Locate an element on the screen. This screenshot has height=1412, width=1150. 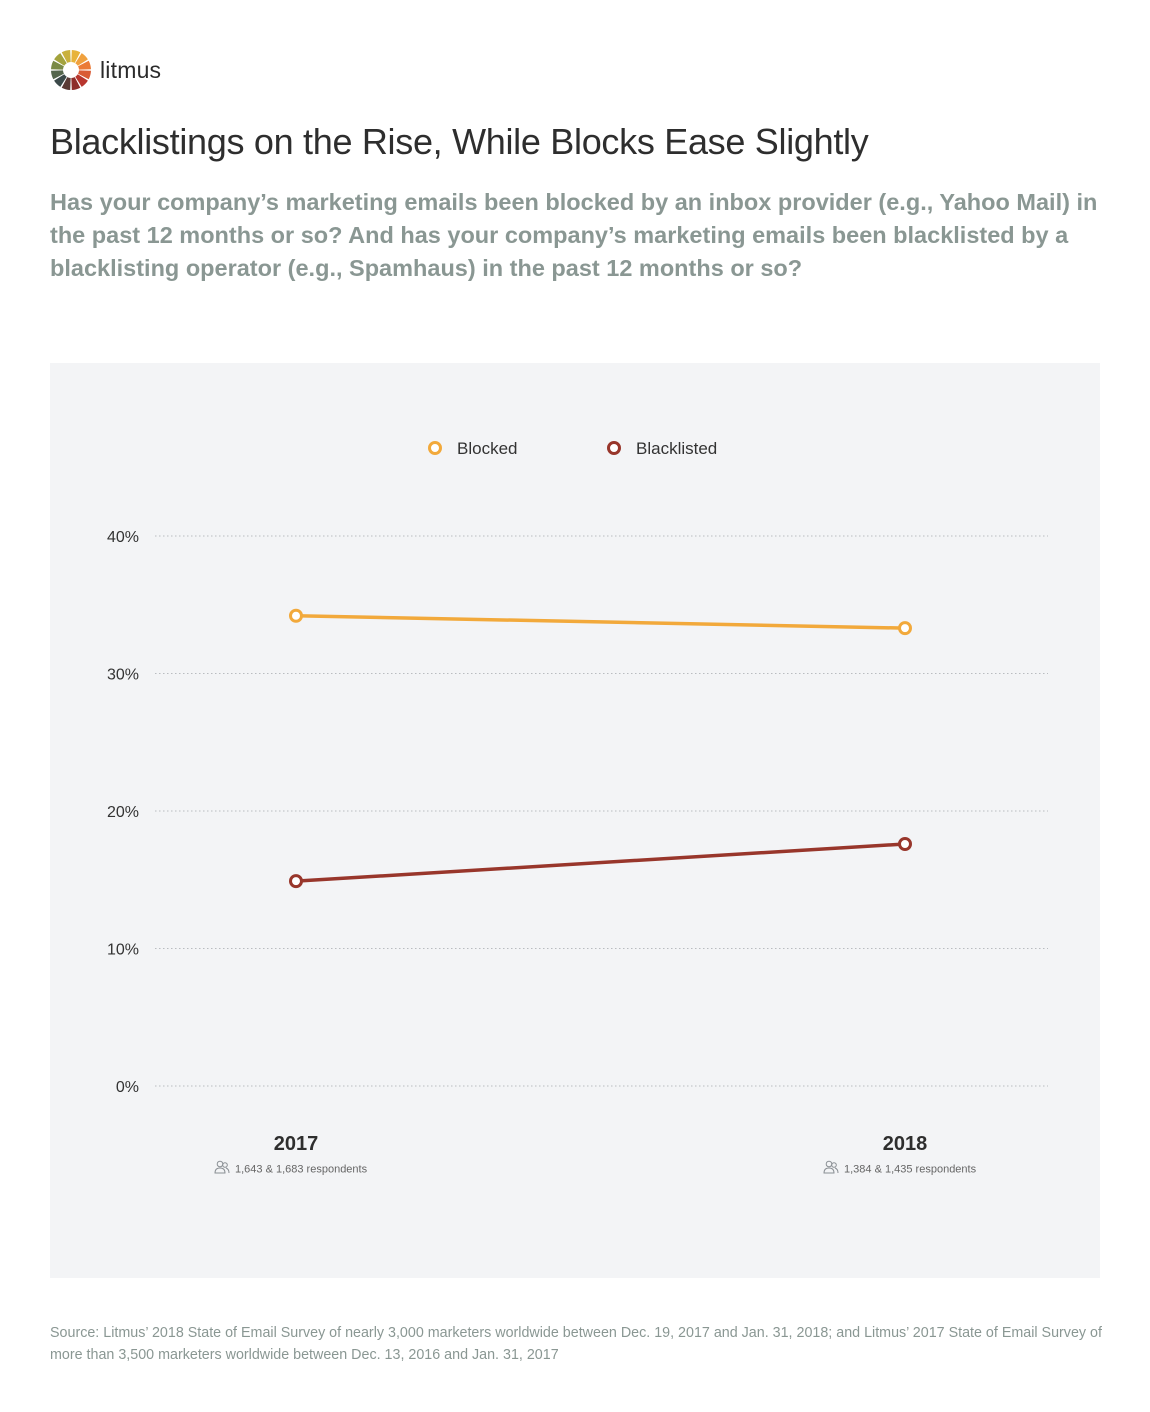
legend-label: Blocked is located at coordinates (487, 448).